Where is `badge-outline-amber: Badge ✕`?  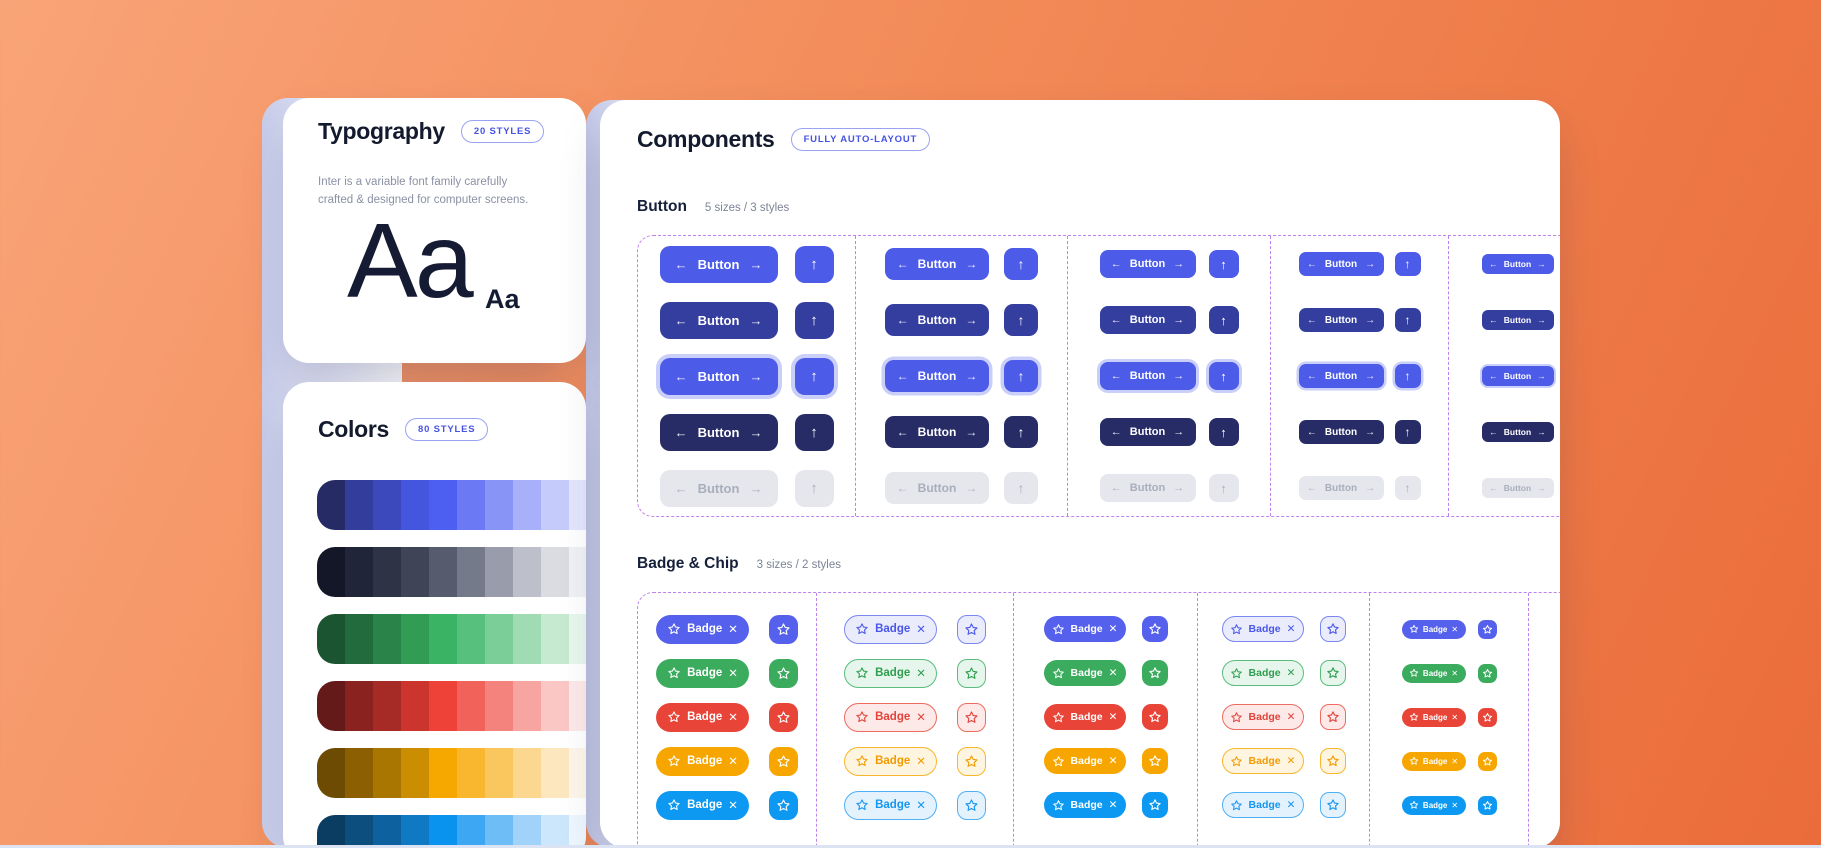 badge-outline-amber: Badge ✕ is located at coordinates (890, 761).